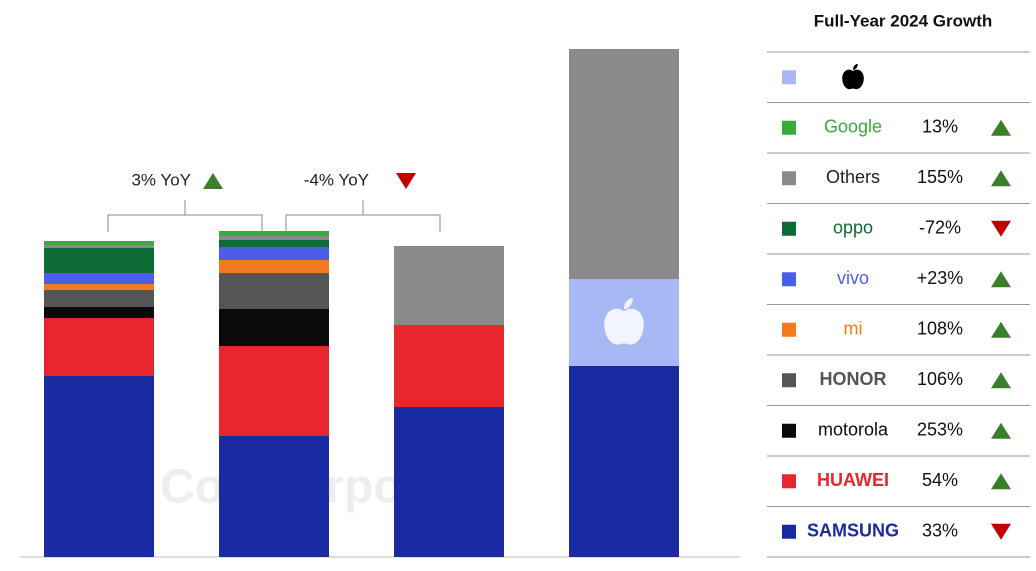 This screenshot has height=571, width=1036. I want to click on growth-label: -72%, so click(940, 228).